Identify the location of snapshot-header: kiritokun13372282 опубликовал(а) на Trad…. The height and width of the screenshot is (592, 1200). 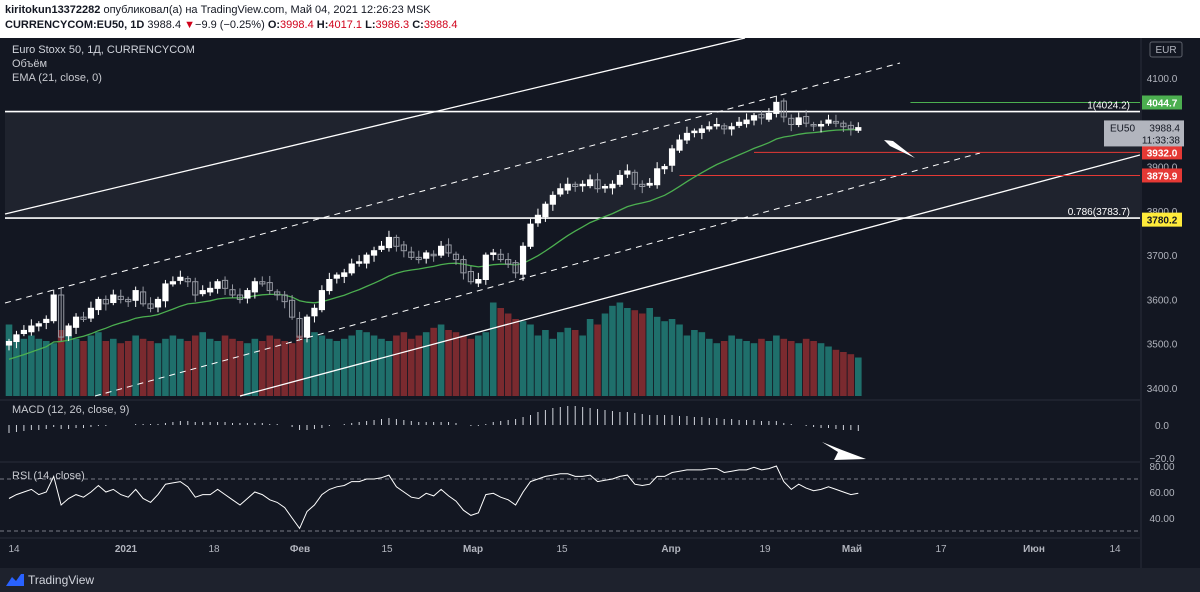
(600, 19).